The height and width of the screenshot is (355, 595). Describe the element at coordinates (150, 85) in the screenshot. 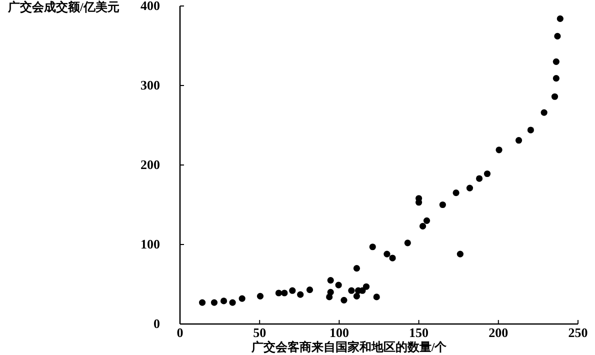

I see `y-tick-label: 300` at that location.